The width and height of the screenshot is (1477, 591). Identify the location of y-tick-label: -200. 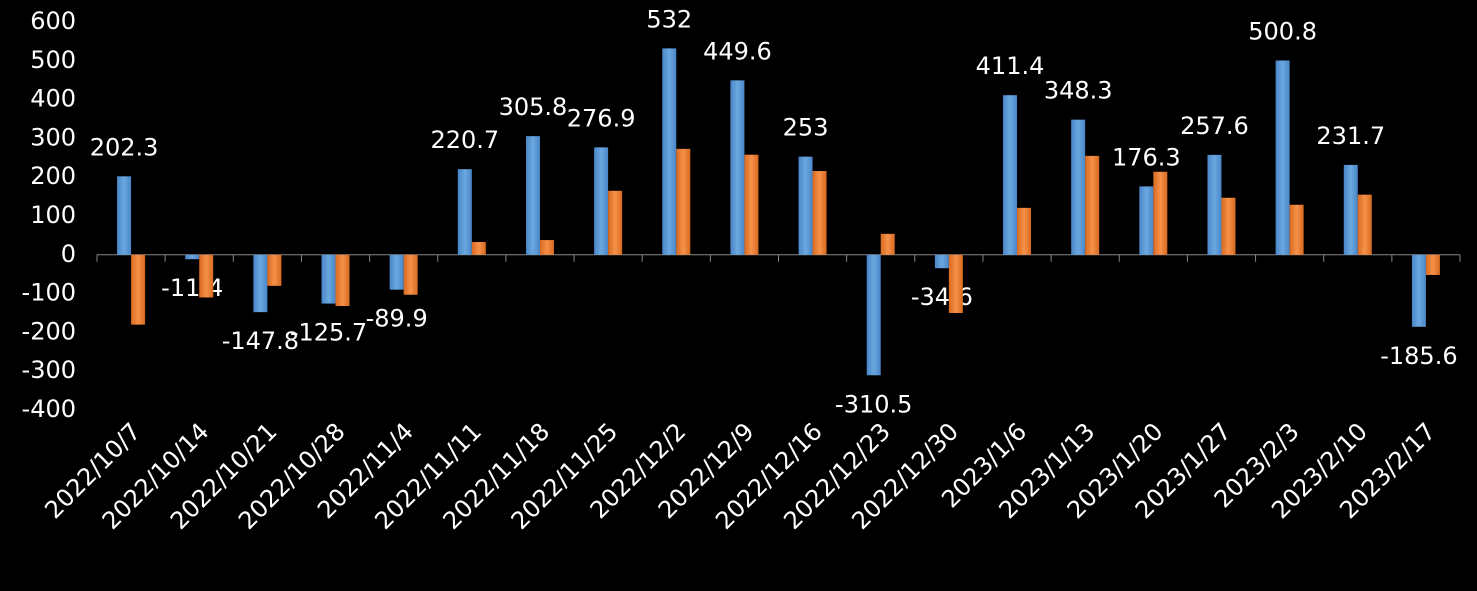
(49, 331).